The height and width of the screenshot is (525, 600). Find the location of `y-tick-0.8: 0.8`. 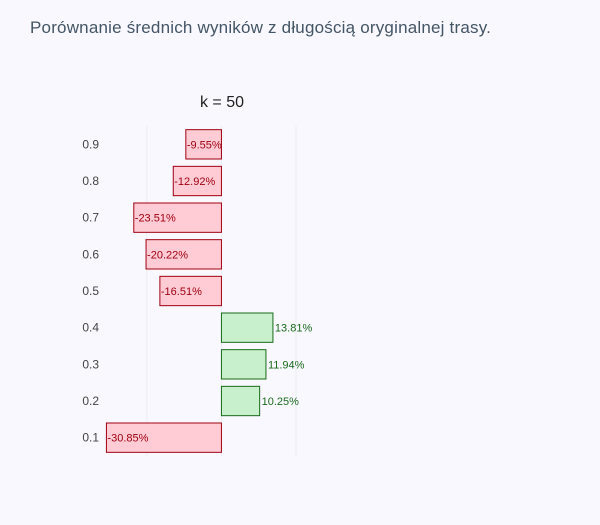

y-tick-0.8: 0.8 is located at coordinates (90, 181).